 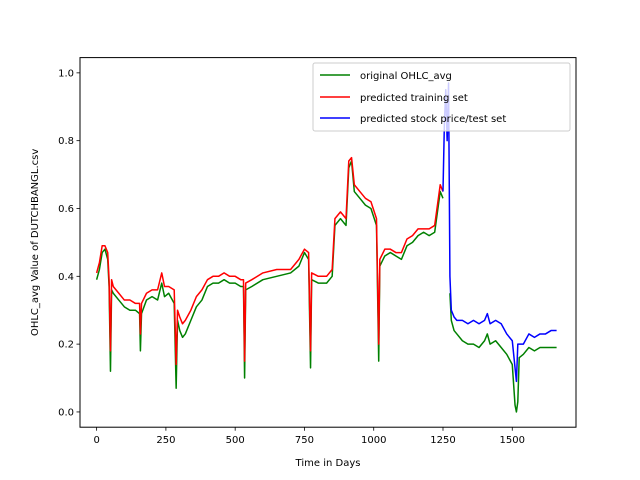 I want to click on y-tick-label: 0.6, so click(x=66, y=209).